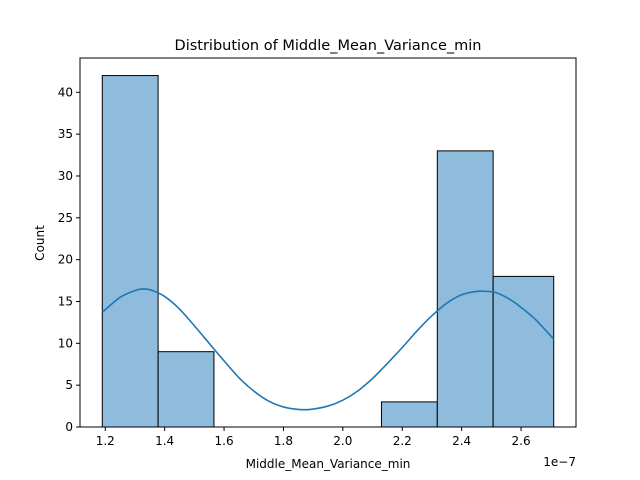 Image resolution: width=640 pixels, height=480 pixels. I want to click on y-tick-label: 10, so click(65, 343).